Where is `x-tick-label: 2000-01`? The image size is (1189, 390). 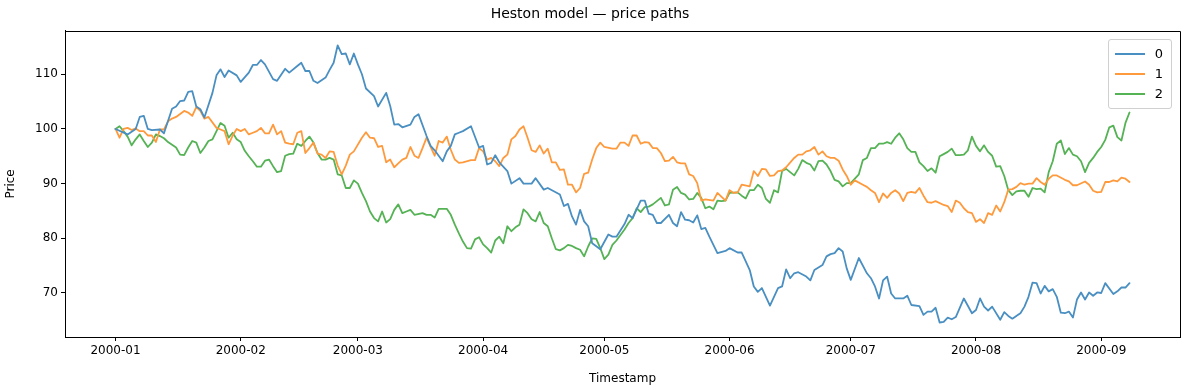
x-tick-label: 2000-01 is located at coordinates (115, 350).